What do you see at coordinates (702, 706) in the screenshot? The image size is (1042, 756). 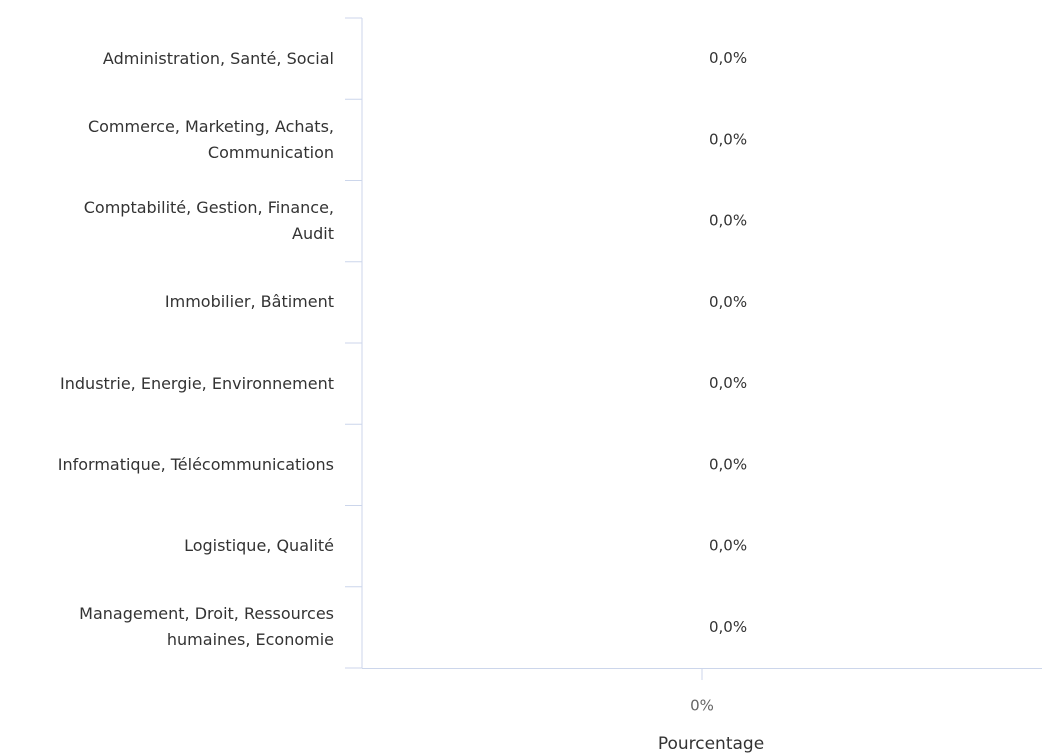 I see `x-tick-label: 0%` at bounding box center [702, 706].